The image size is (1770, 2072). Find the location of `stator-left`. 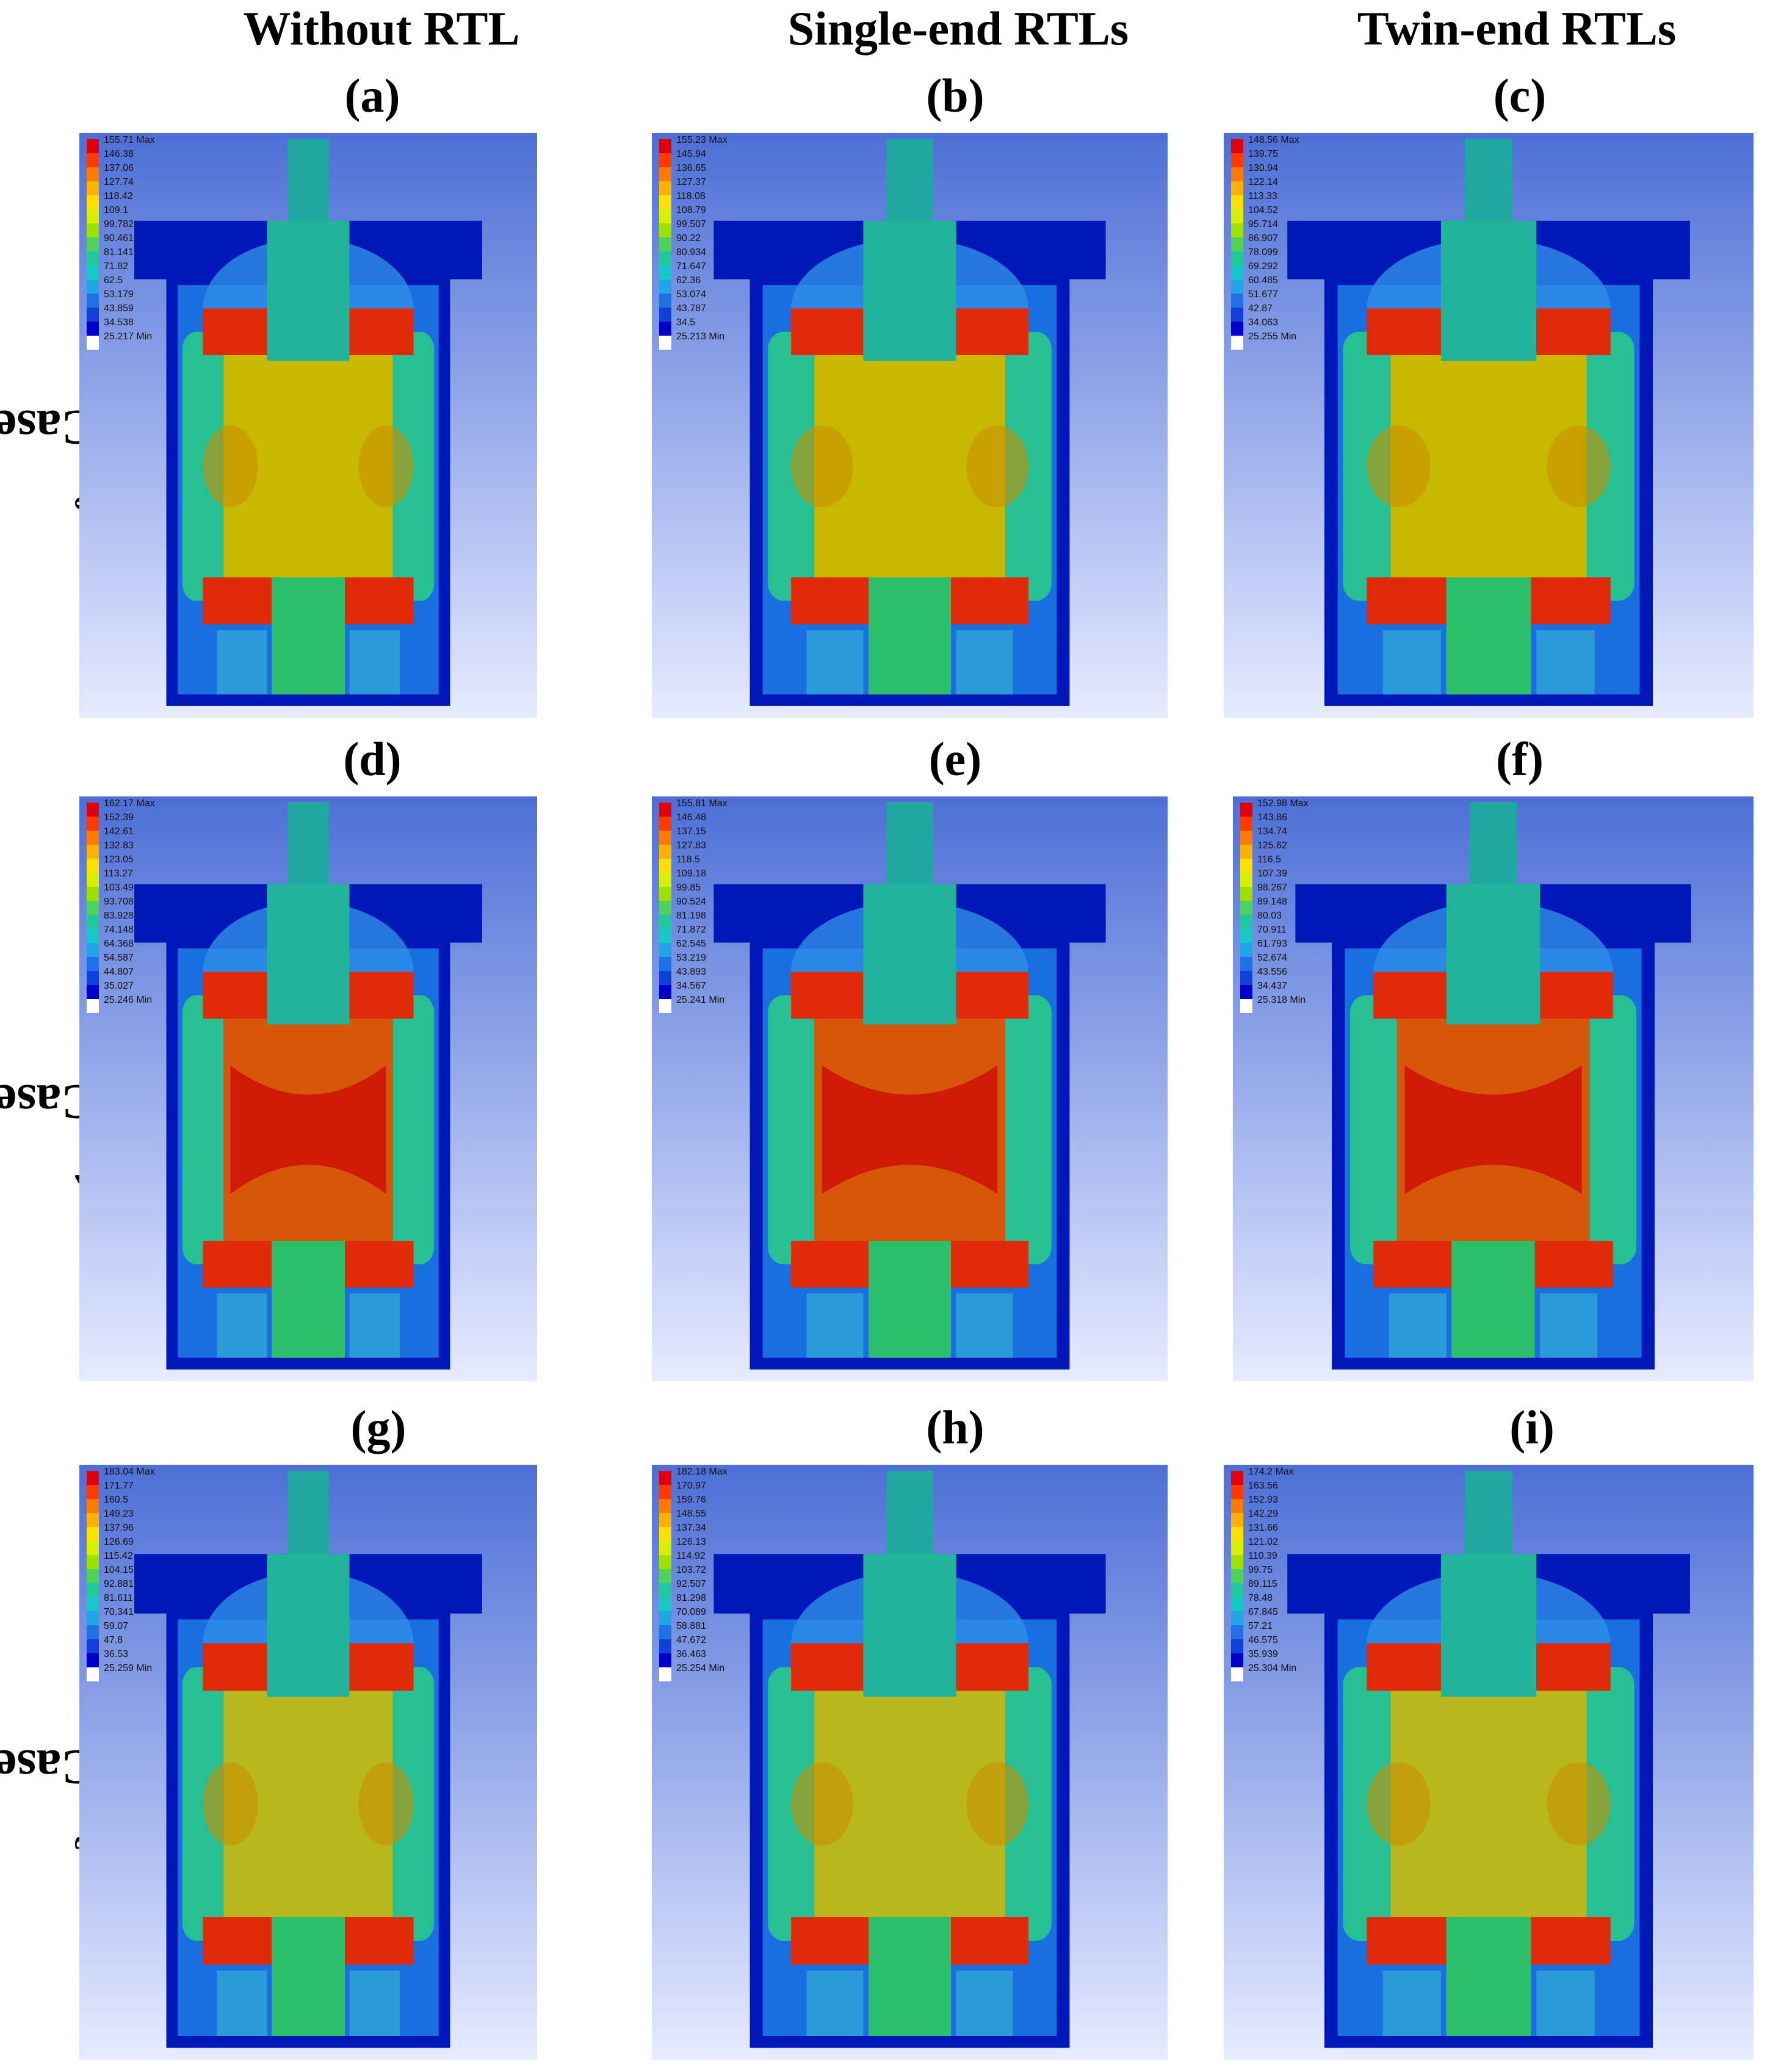

stator-left is located at coordinates (1373, 1130).